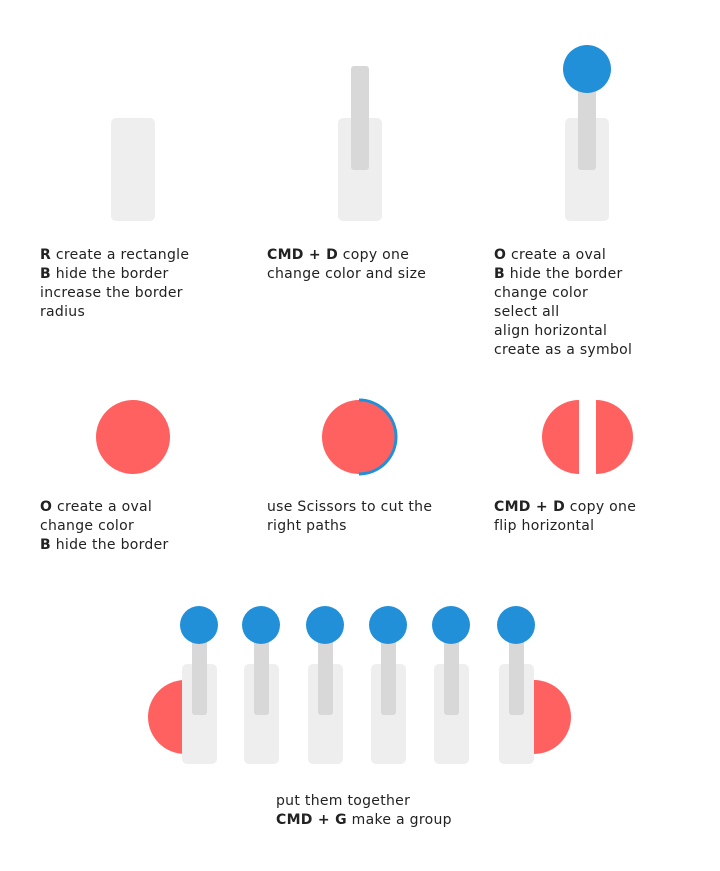 This screenshot has width=720, height=871. I want to click on step-5-line-2: right paths, so click(307, 526).